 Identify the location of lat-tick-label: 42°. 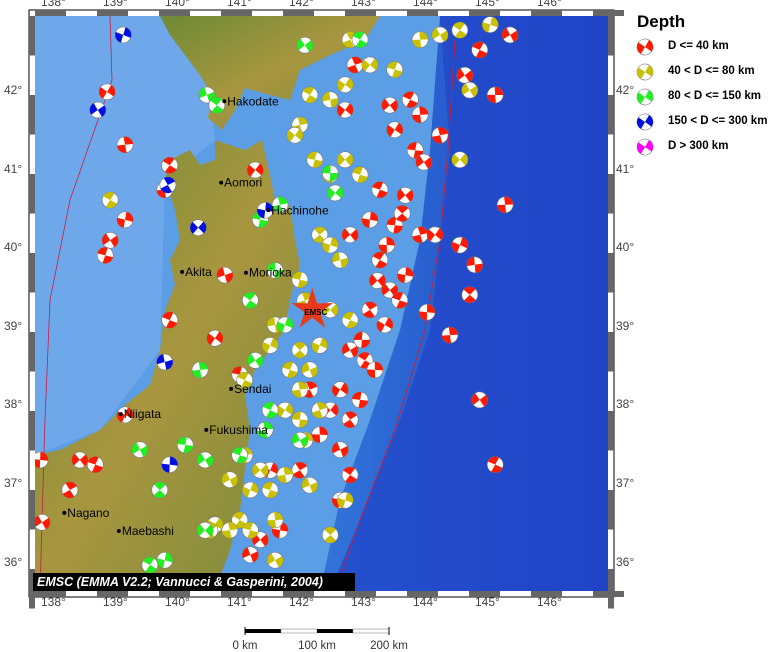
(13, 90).